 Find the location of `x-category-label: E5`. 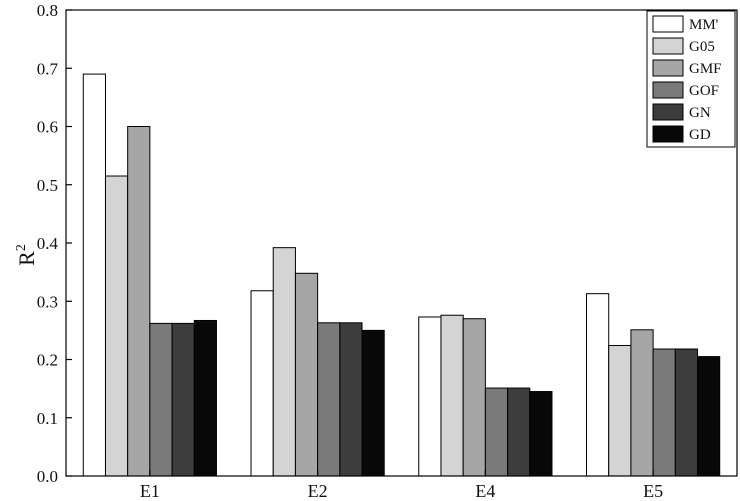

x-category-label: E5 is located at coordinates (653, 491).